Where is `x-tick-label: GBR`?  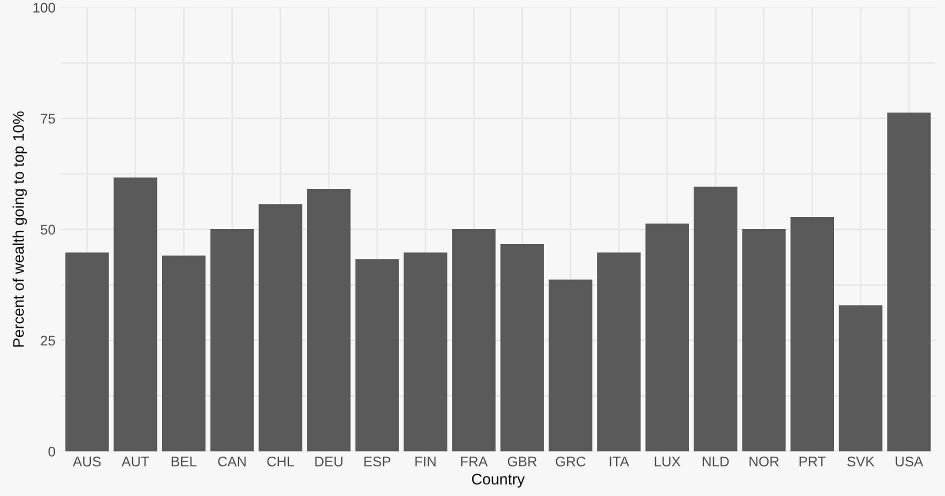
x-tick-label: GBR is located at coordinates (522, 461).